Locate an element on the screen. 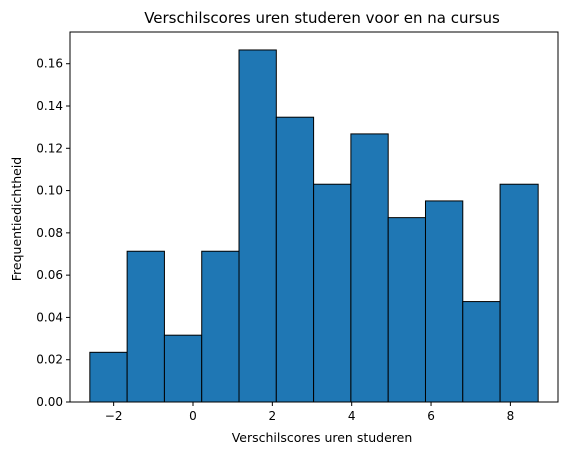  y-tick-label: 0.10 is located at coordinates (49, 191).